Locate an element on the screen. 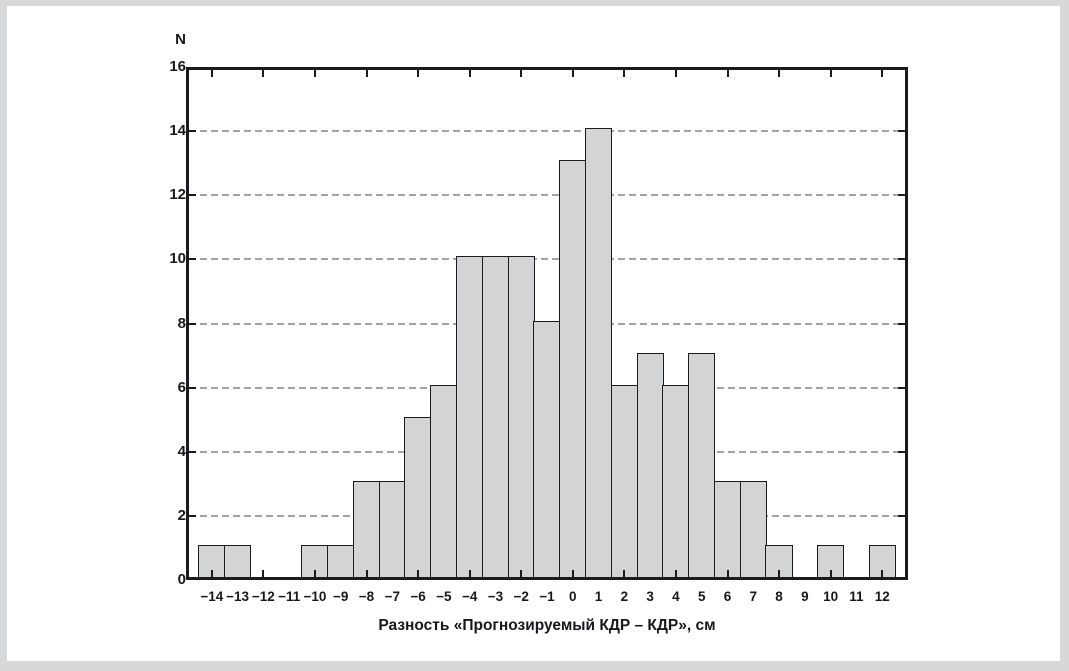 This screenshot has height=671, width=1069. x-tick-label: 10 is located at coordinates (831, 596).